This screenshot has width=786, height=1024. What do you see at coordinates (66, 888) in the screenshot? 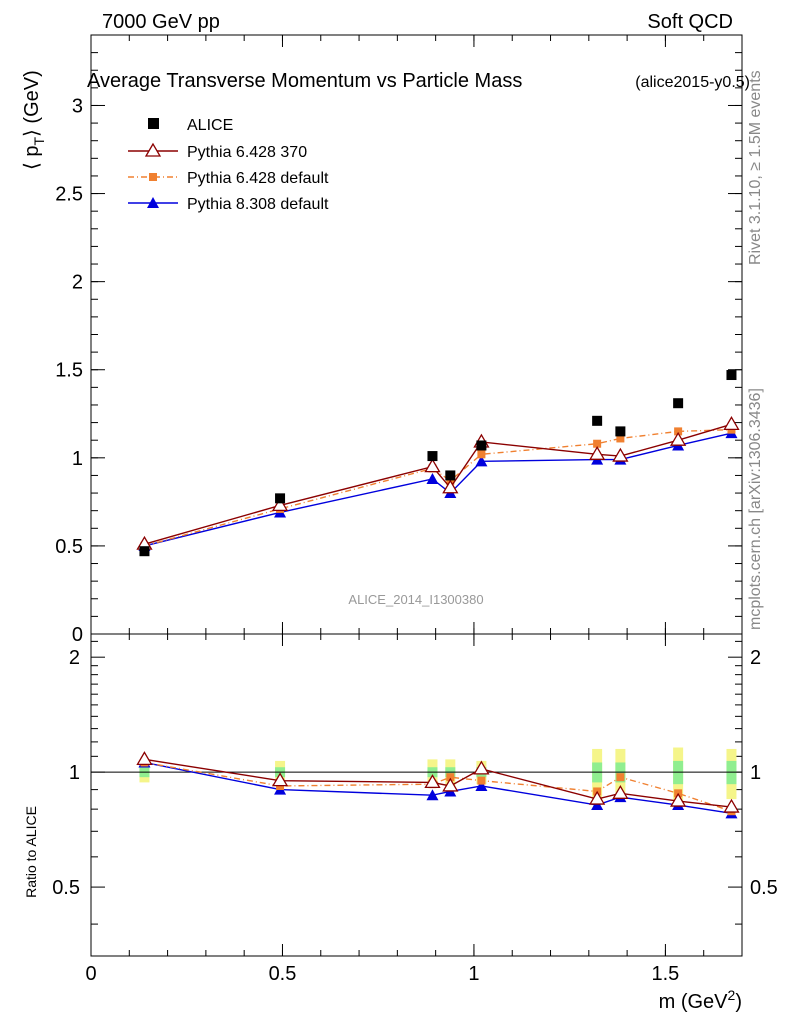
I see `ratio-tick-label-left: 0.5` at bounding box center [66, 888].